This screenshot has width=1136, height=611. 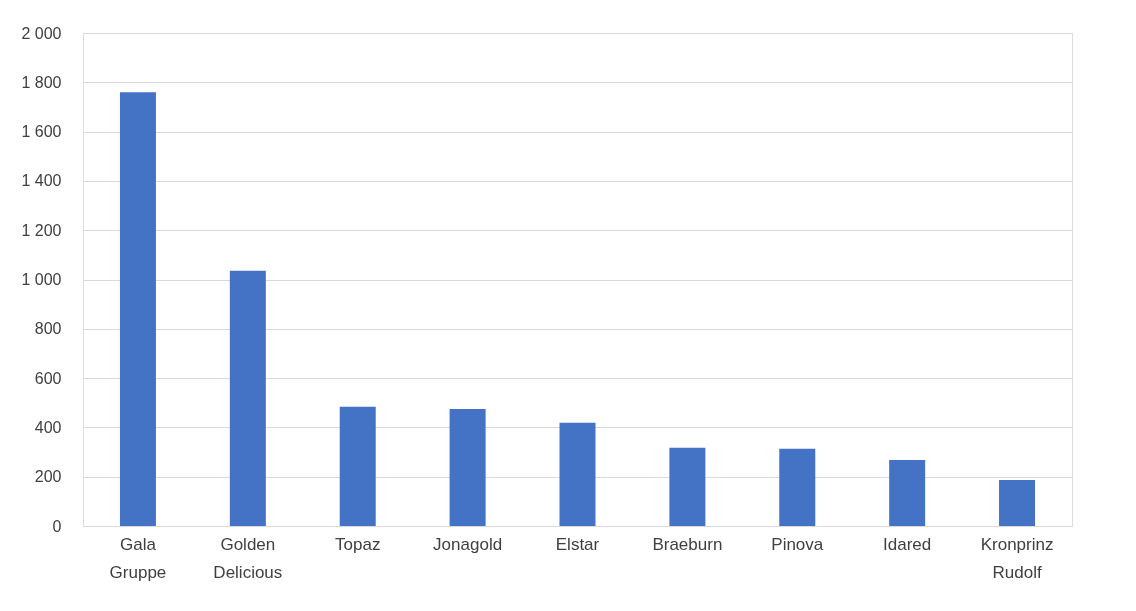 What do you see at coordinates (248, 558) in the screenshot?
I see `x-tick-label: Golden Delicious` at bounding box center [248, 558].